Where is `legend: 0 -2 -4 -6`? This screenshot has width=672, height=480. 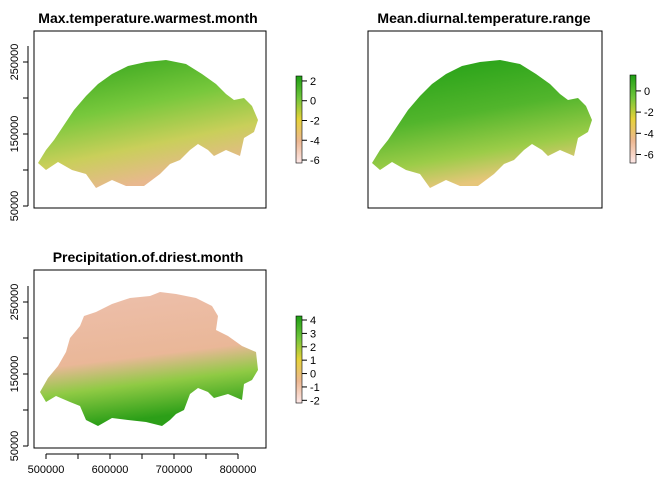 legend: 0 -2 -4 -6 is located at coordinates (641, 119).